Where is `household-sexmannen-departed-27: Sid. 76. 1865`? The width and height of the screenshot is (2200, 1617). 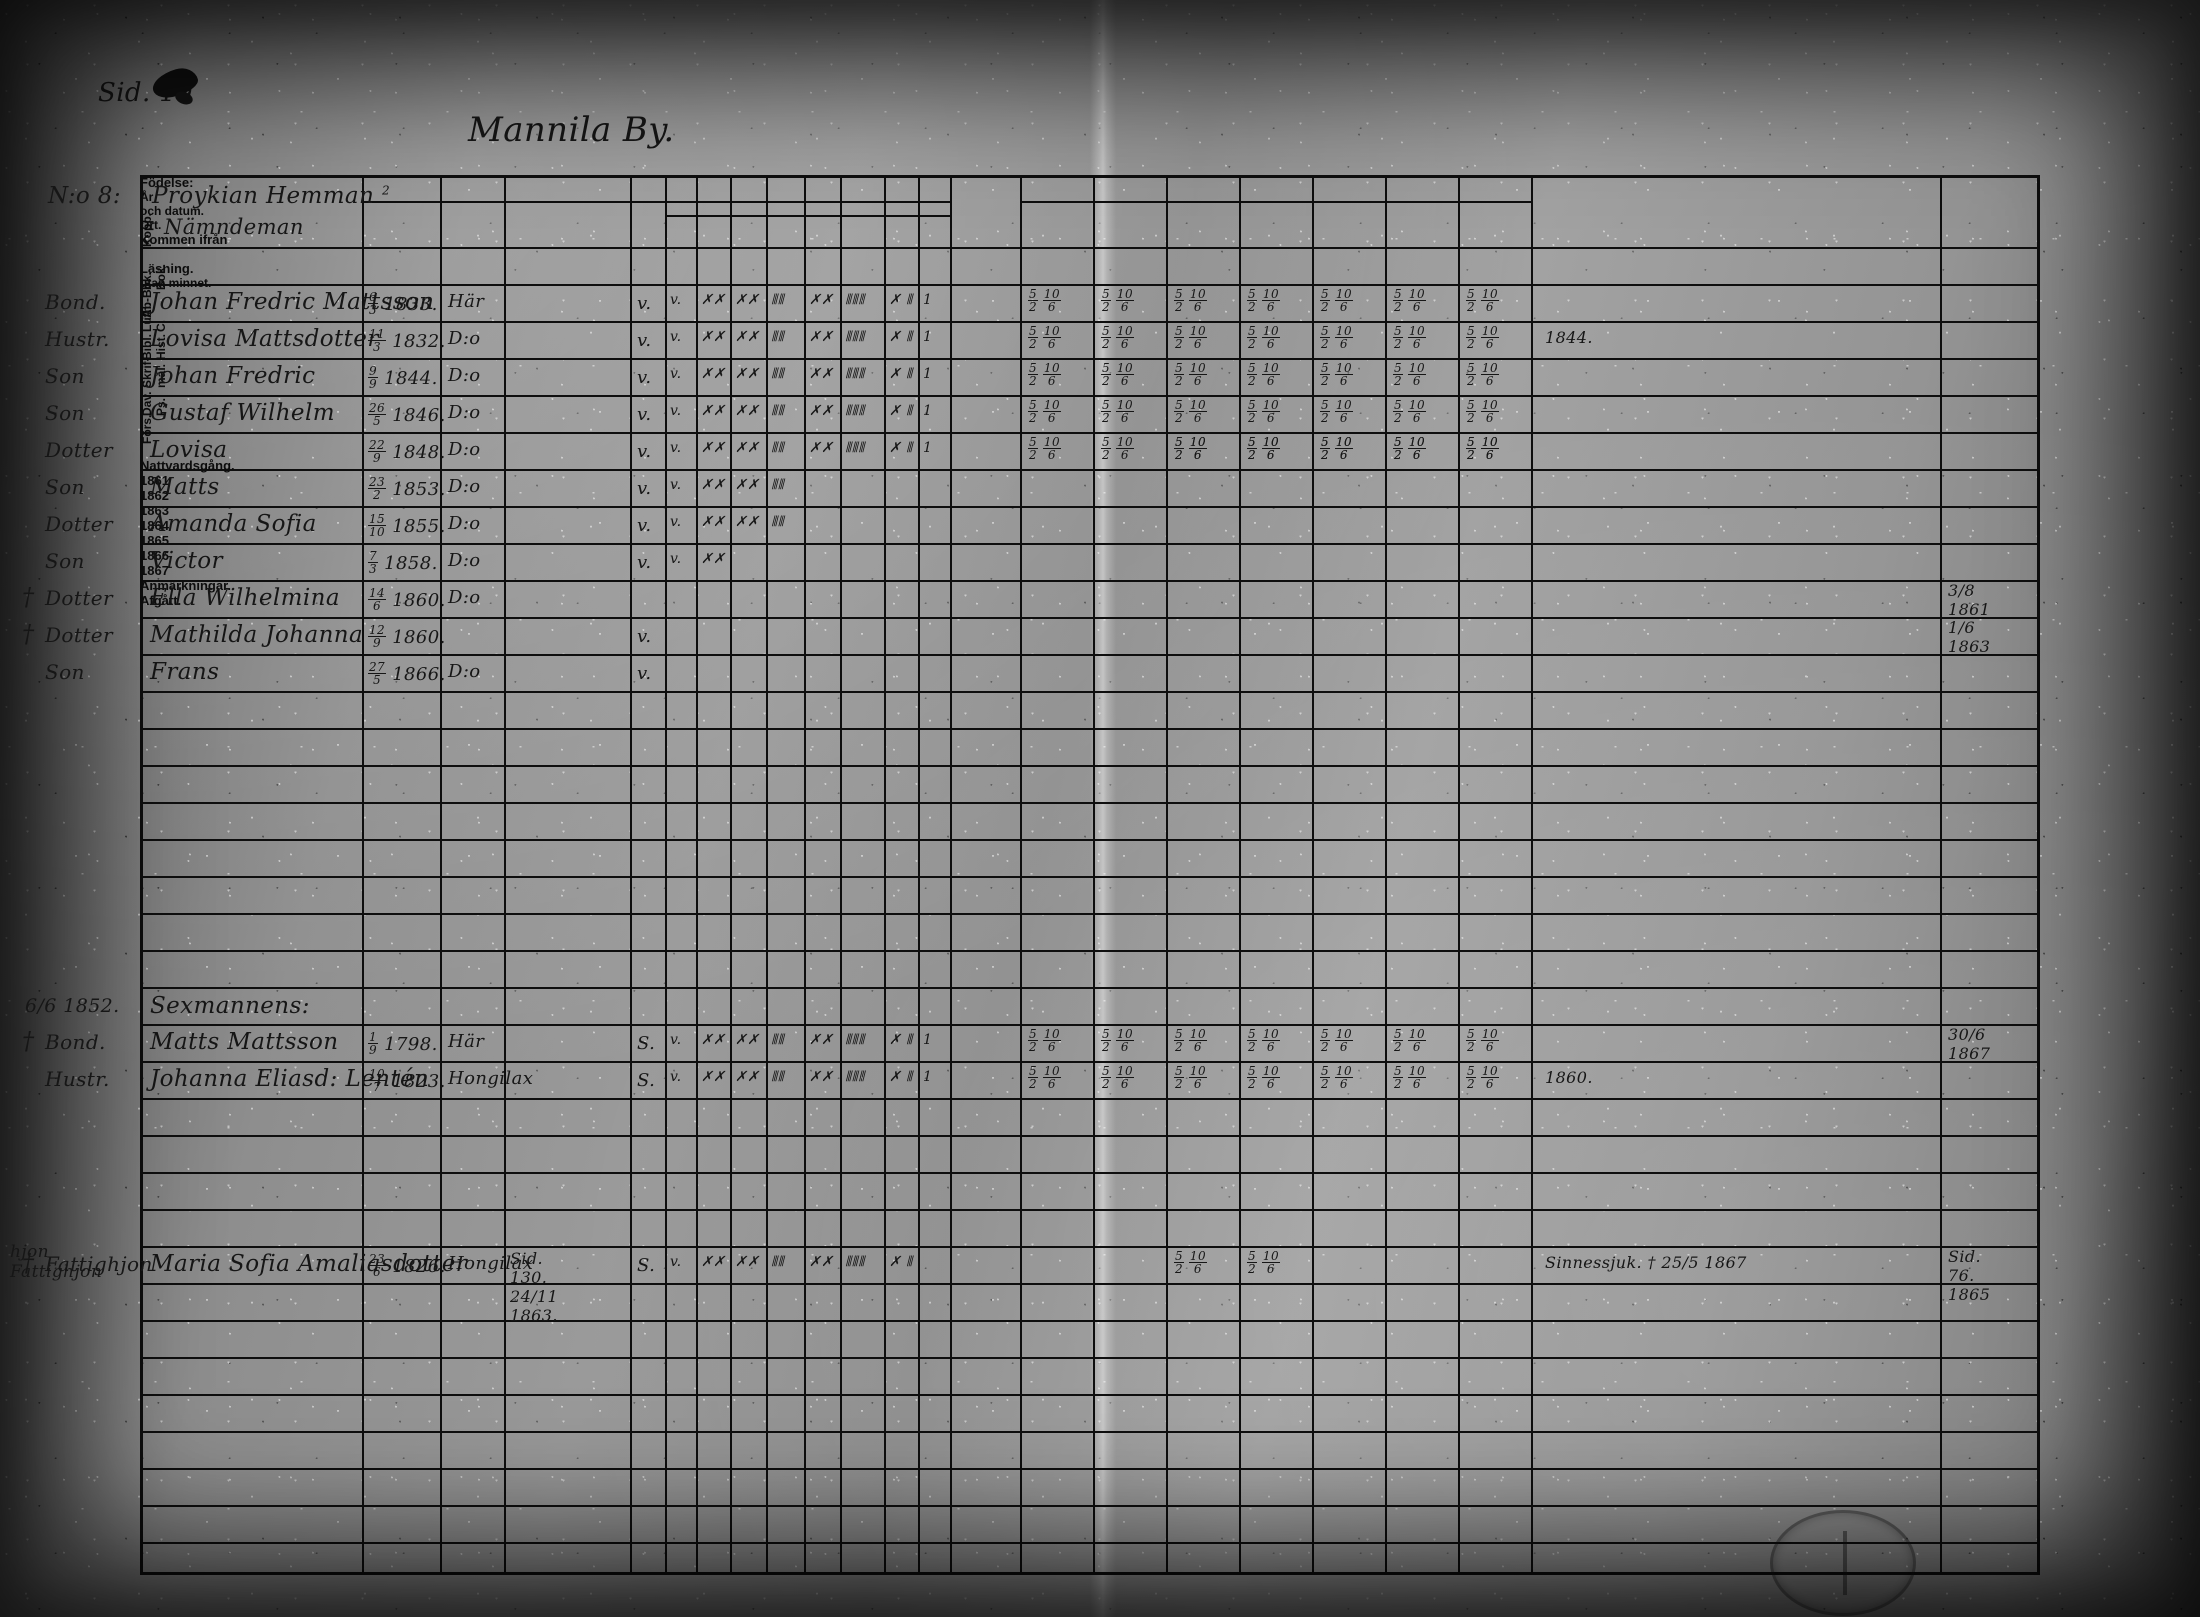
household-sexmannen-departed-27: Sid. 76. 1865 is located at coordinates (1969, 1275).